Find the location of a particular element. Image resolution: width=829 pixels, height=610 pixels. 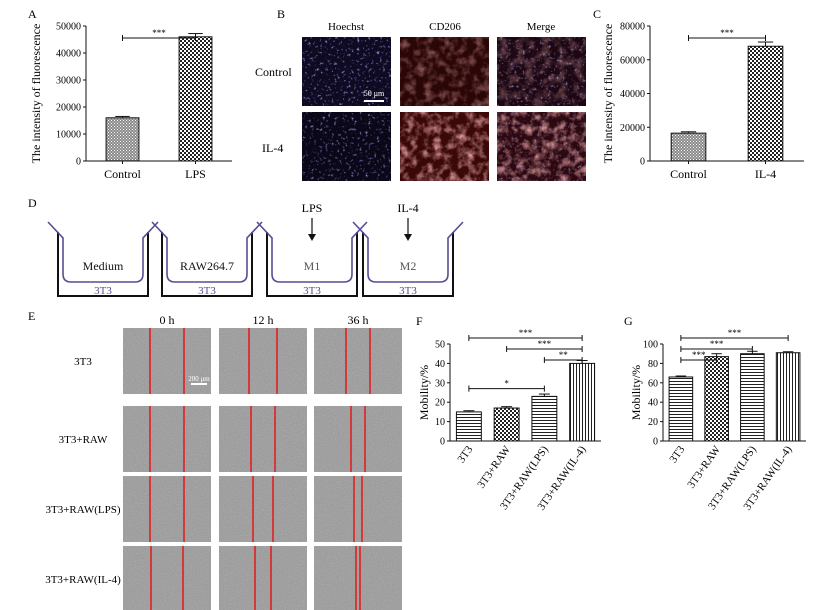

y-tick-label: 80 is located at coordinates (653, 364).